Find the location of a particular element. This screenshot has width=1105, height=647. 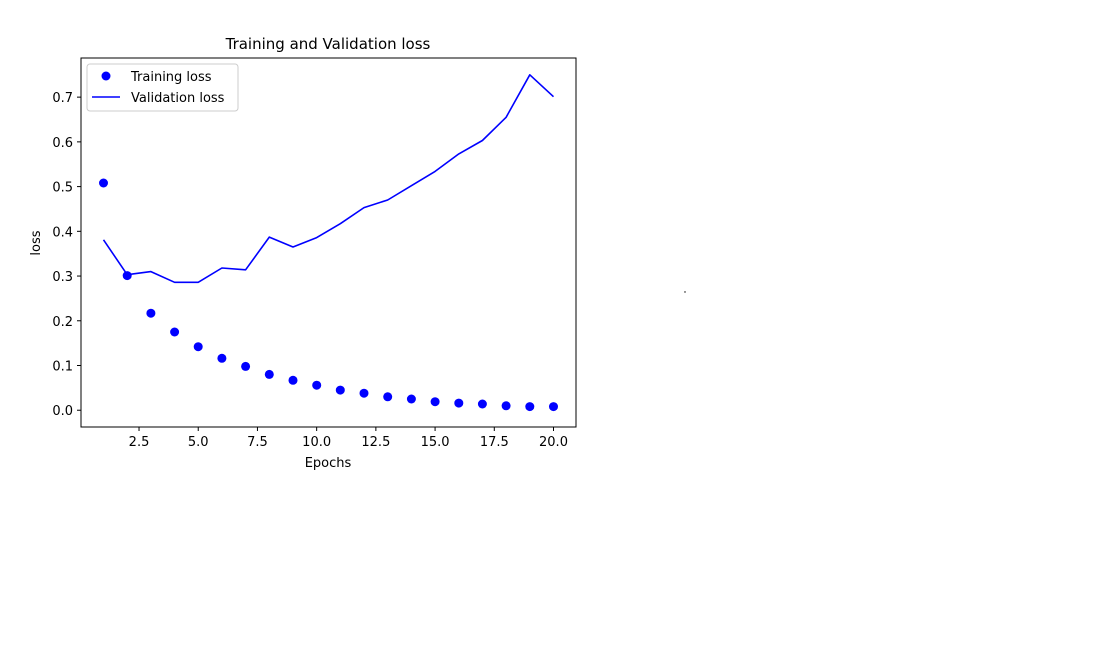

validation-loss-line is located at coordinates (328, 179).